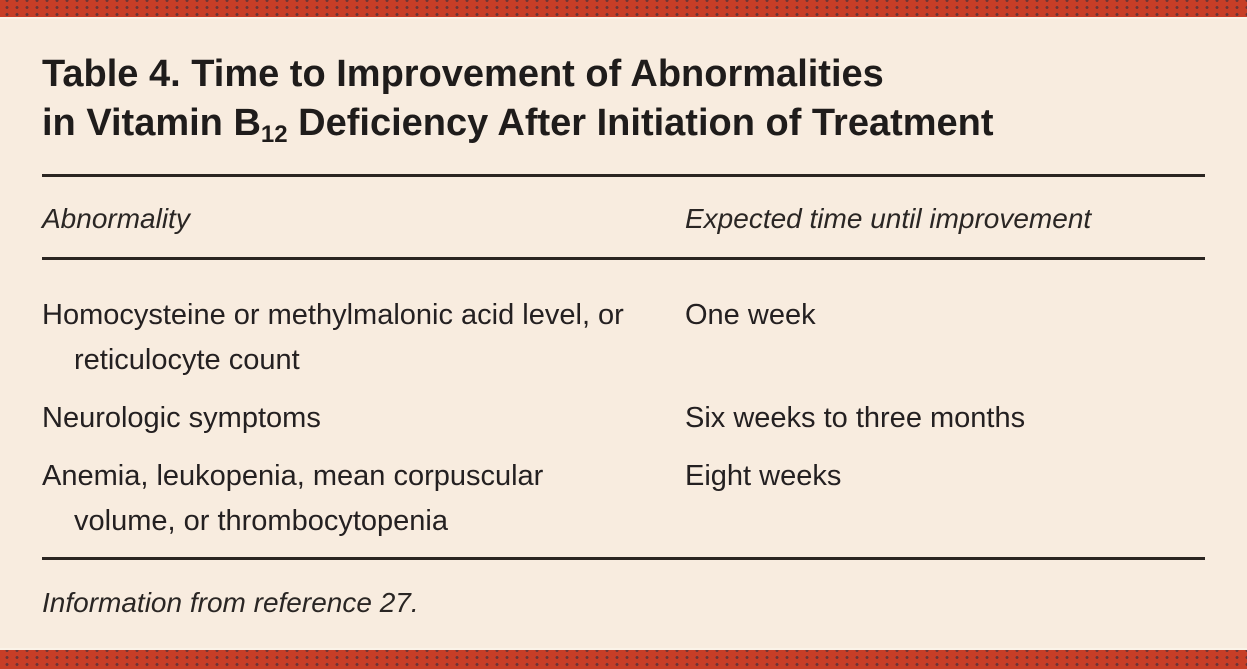  I want to click on cell-expected-time: One week, so click(750, 315).